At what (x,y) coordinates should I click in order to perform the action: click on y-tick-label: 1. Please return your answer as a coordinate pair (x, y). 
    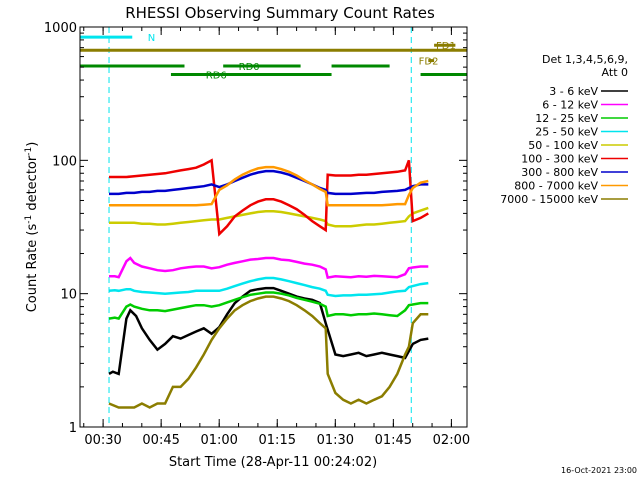
    Looking at the image, I should click on (73, 428).